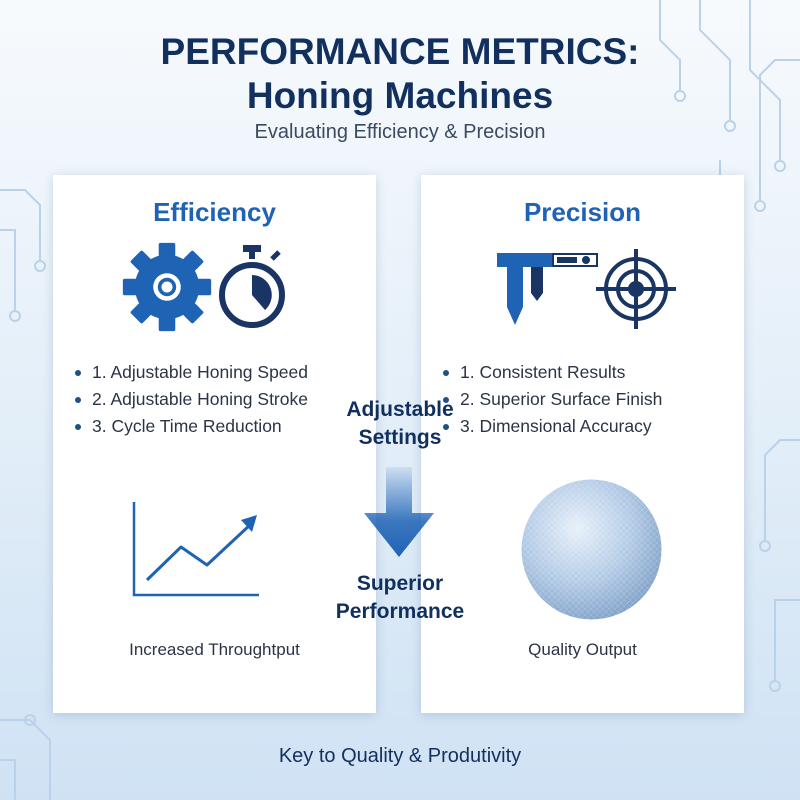 The width and height of the screenshot is (800, 800). I want to click on list-item: 2. Adjustable Honing Stroke, so click(191, 399).